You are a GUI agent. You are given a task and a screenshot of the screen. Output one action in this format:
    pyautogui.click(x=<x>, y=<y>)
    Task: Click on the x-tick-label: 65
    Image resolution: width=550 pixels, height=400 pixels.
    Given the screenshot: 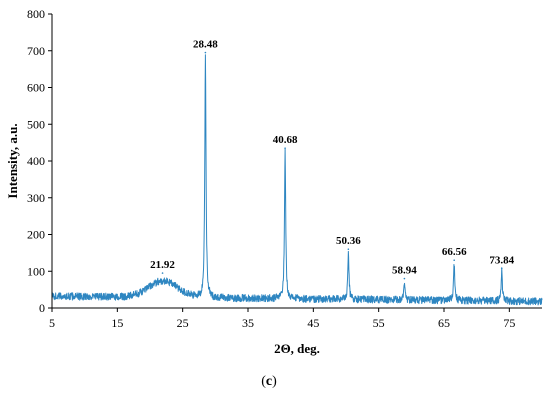 What is the action you would take?
    pyautogui.click(x=444, y=323)
    